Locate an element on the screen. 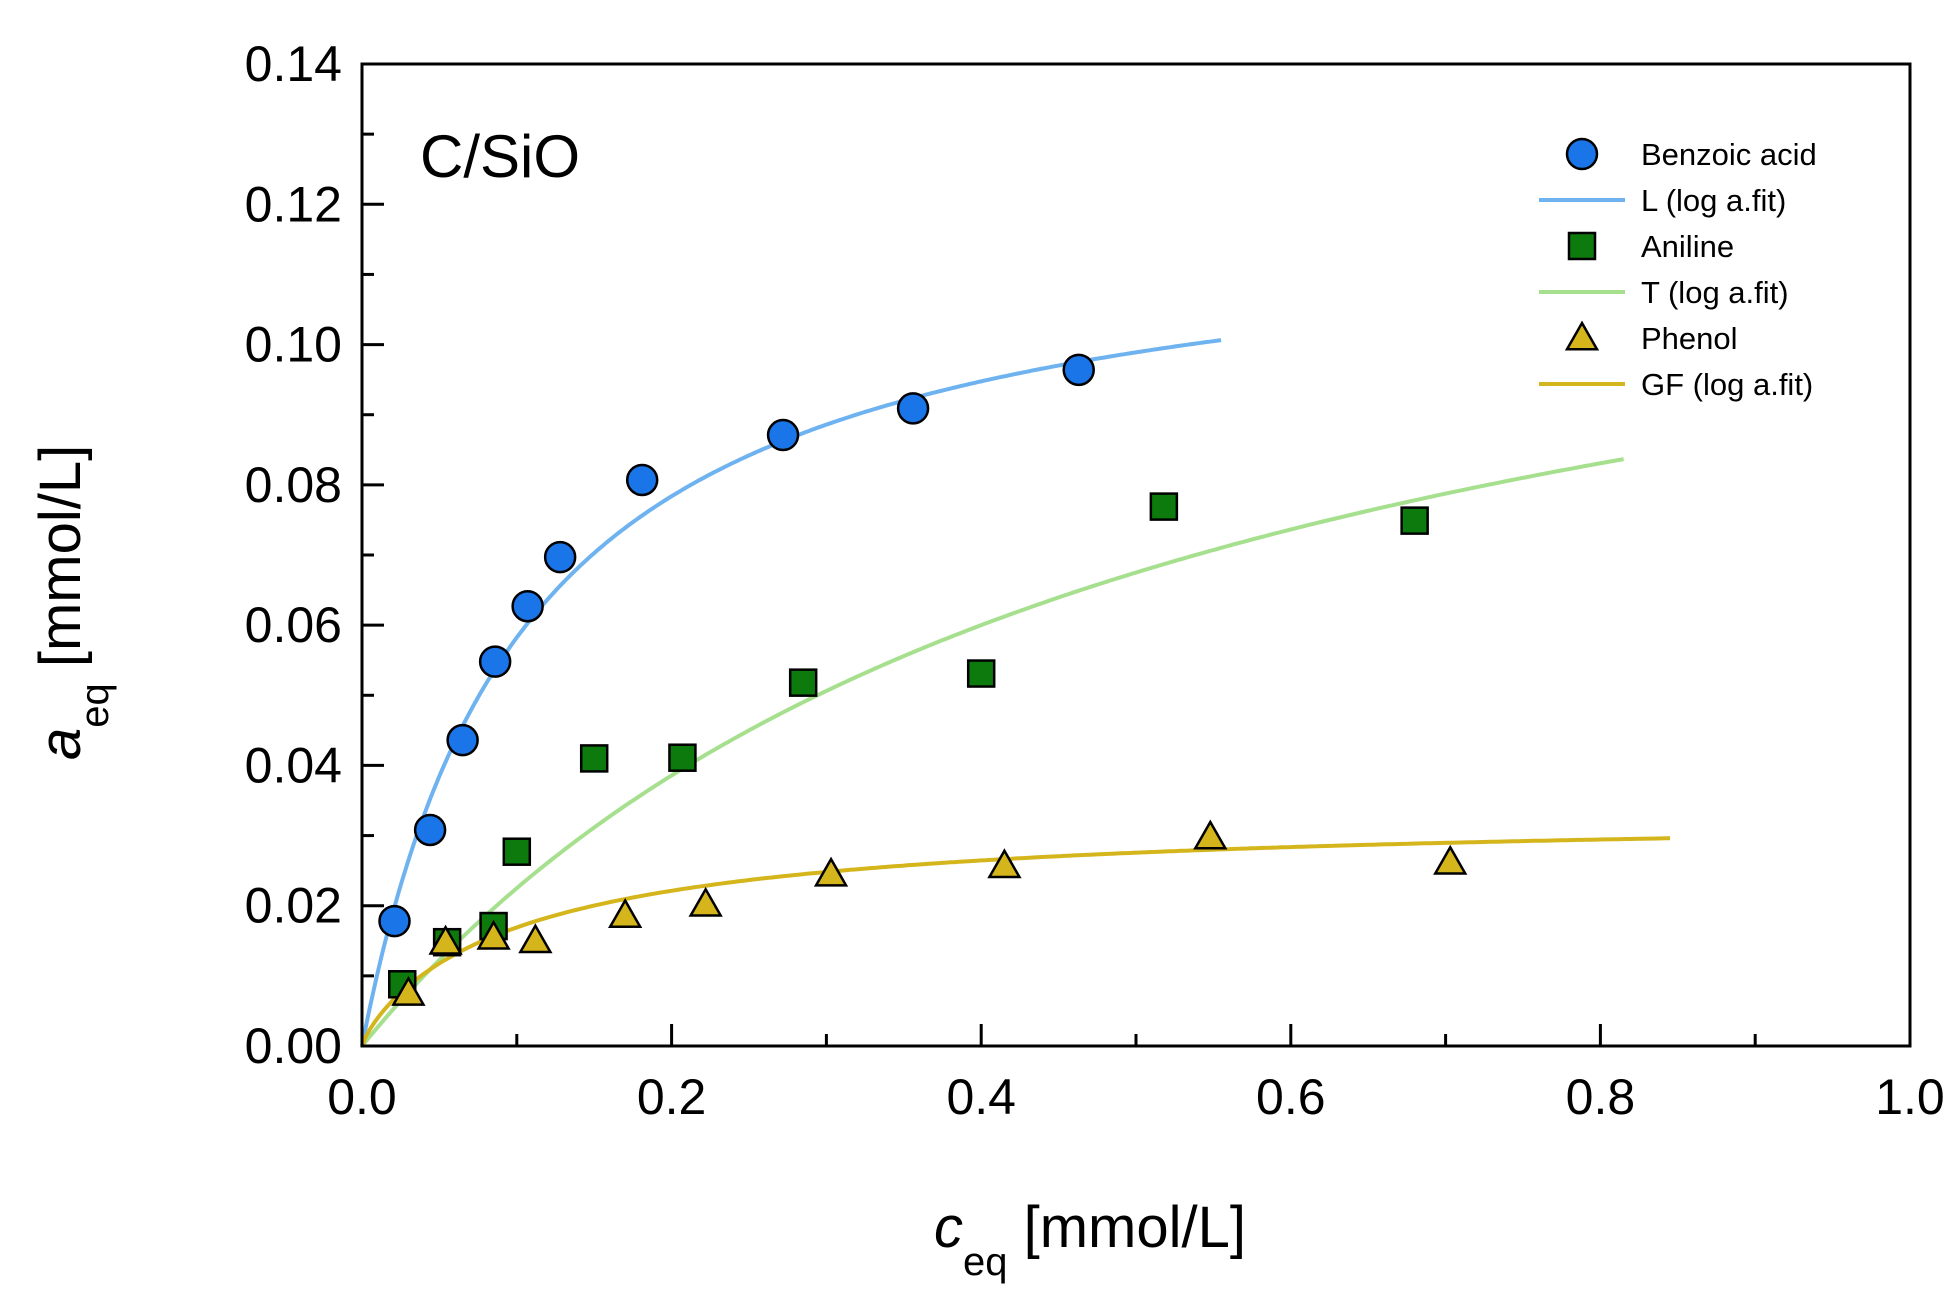 The height and width of the screenshot is (1310, 1960). y-tick-label: 0.08 is located at coordinates (293, 485).